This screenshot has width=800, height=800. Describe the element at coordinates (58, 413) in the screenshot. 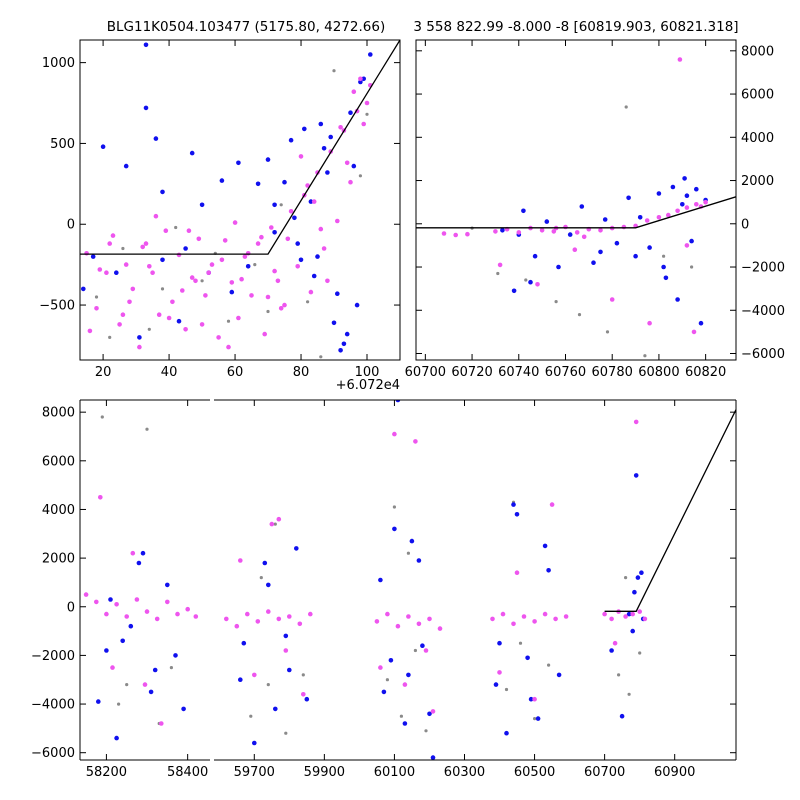

I see `full-ytick-label: 8000` at that location.